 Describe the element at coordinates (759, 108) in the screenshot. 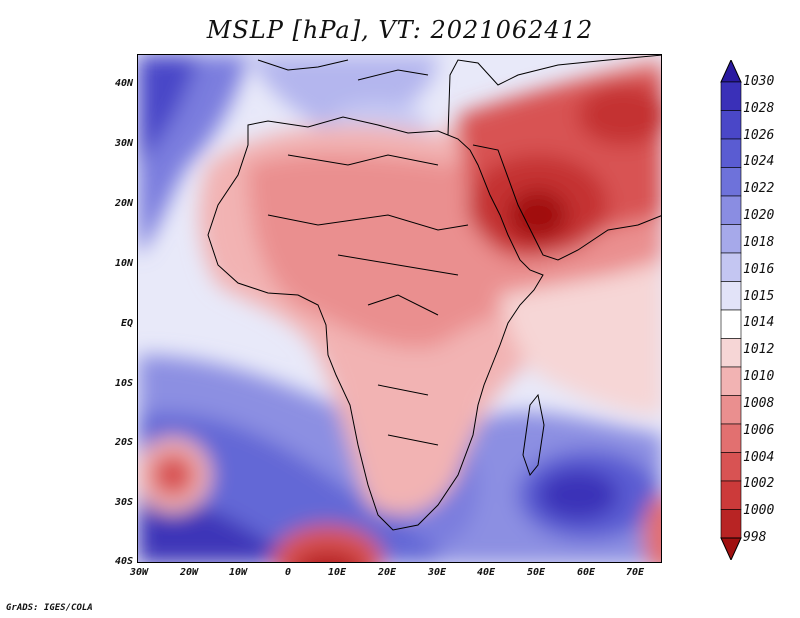

I see `colorbar-level-label: 1028` at that location.